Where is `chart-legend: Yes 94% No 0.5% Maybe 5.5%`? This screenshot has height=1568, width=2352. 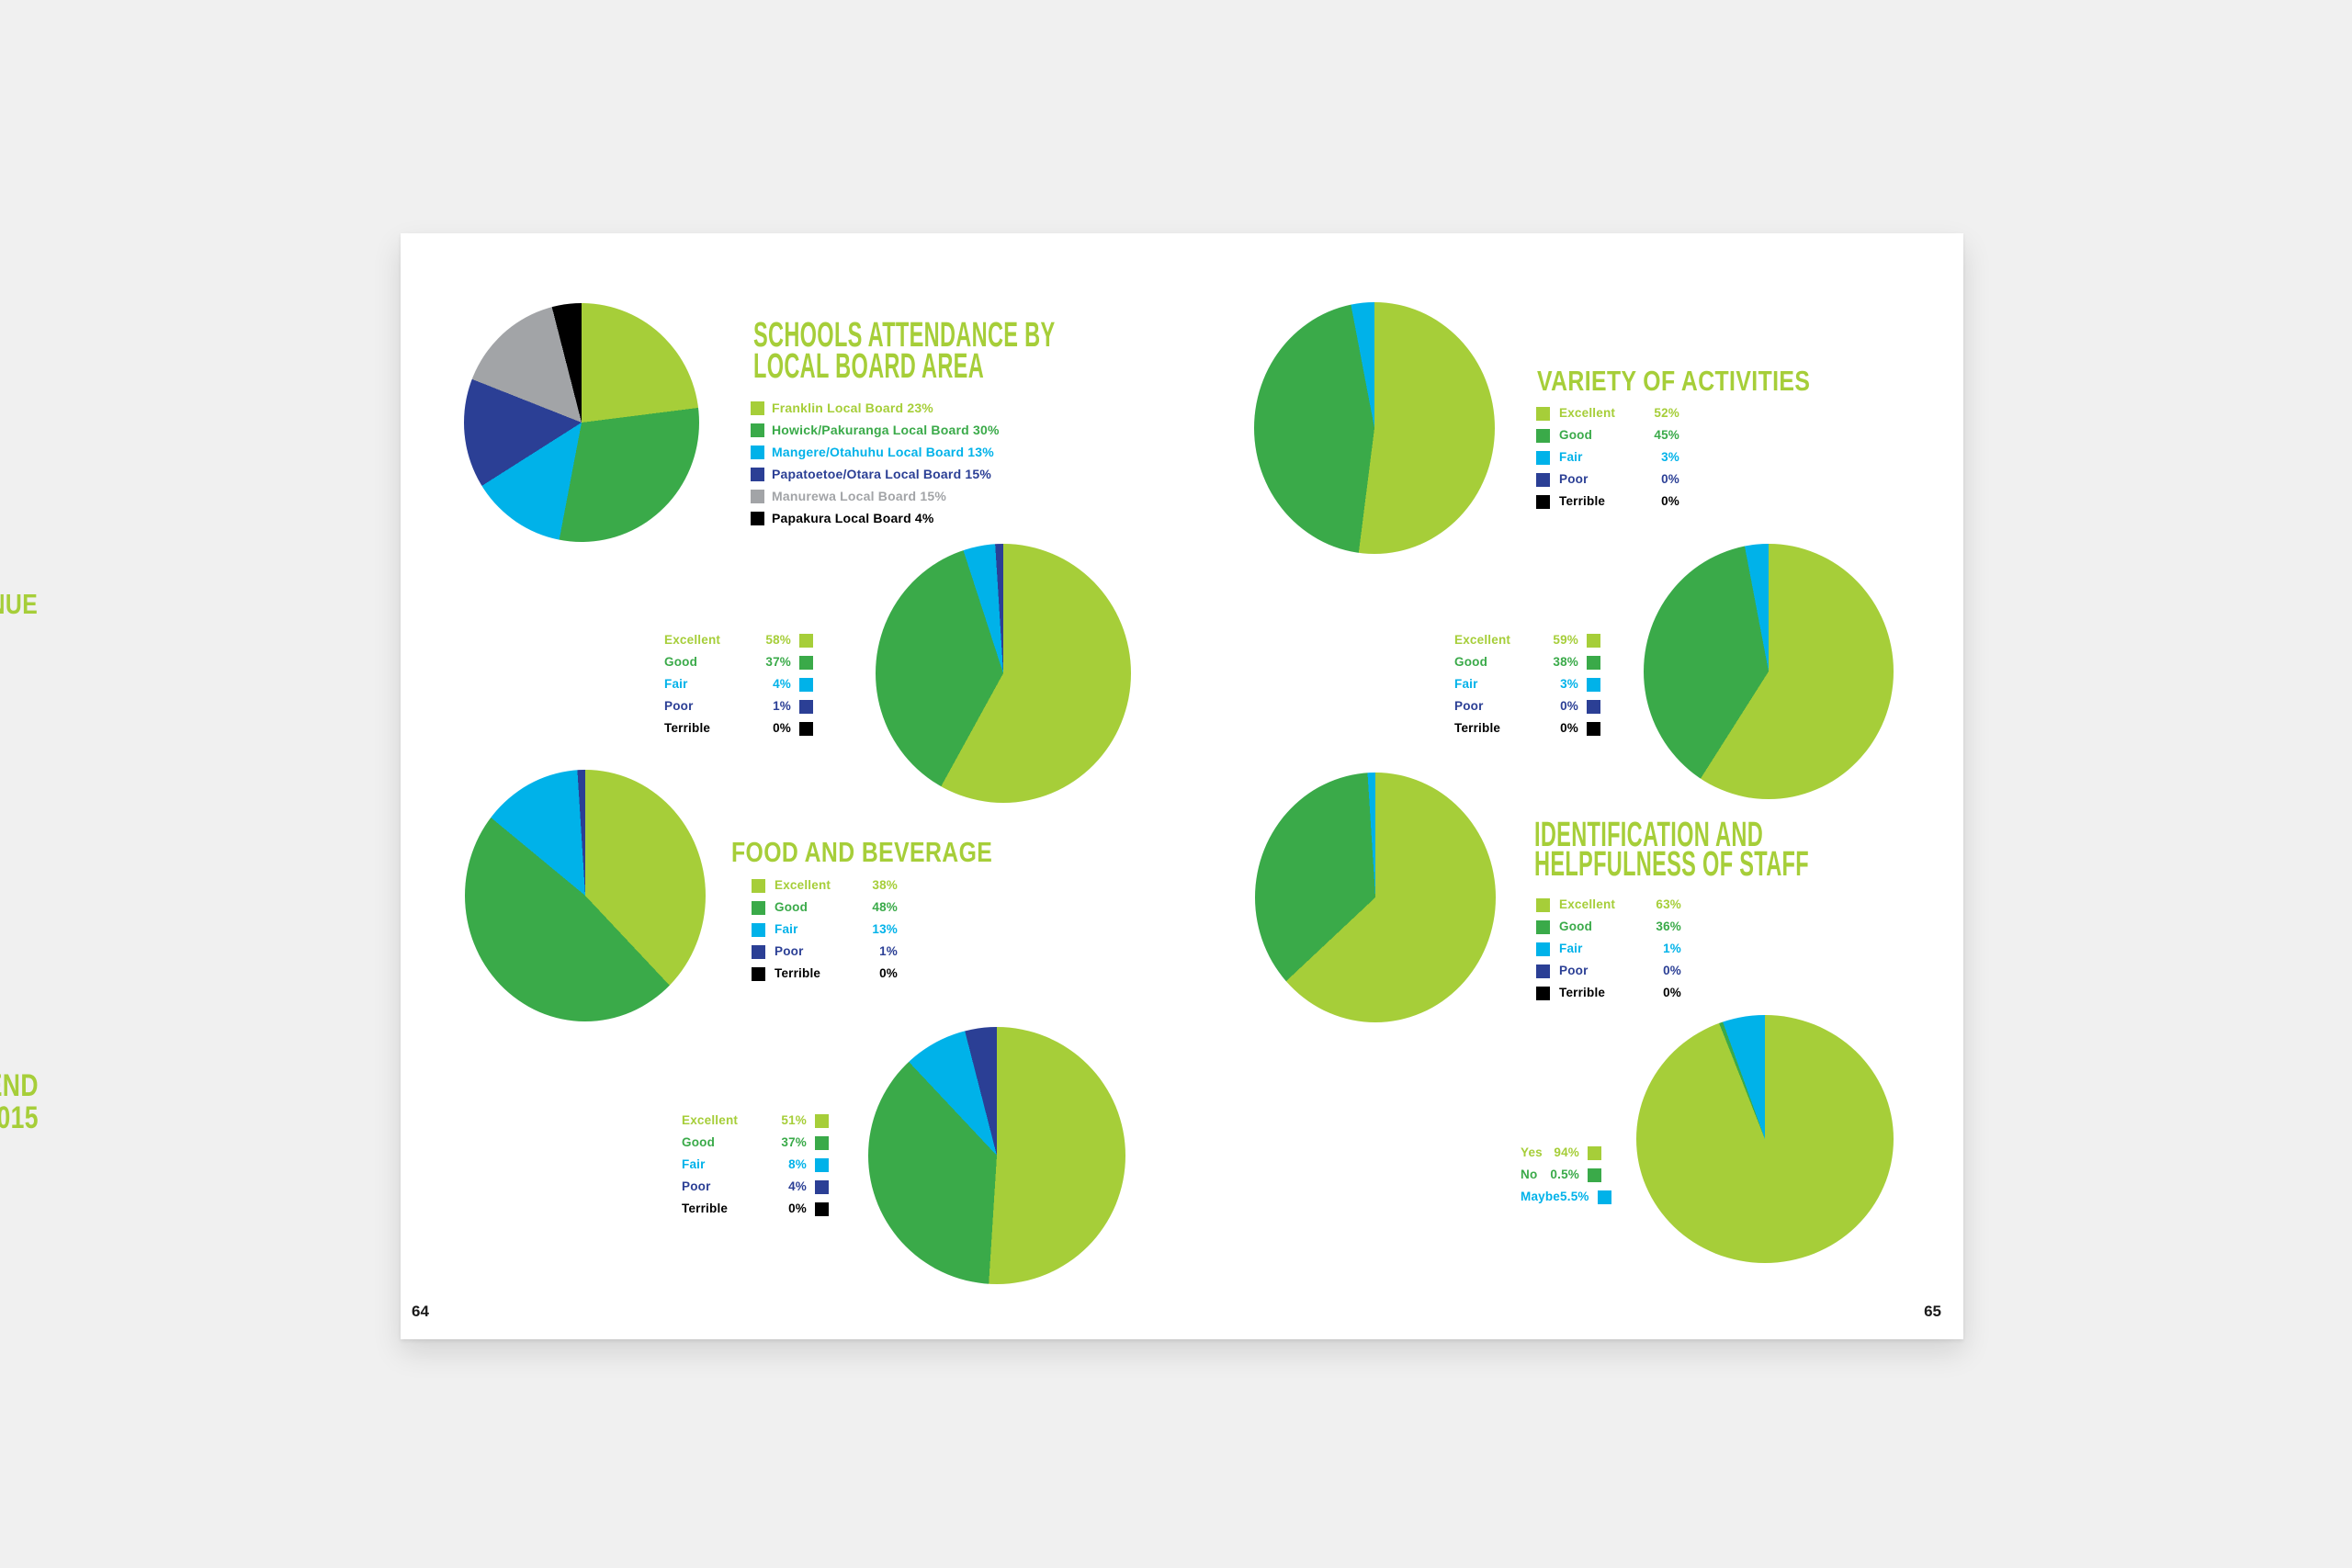 chart-legend: Yes 94% No 0.5% Maybe 5.5% is located at coordinates (1566, 1175).